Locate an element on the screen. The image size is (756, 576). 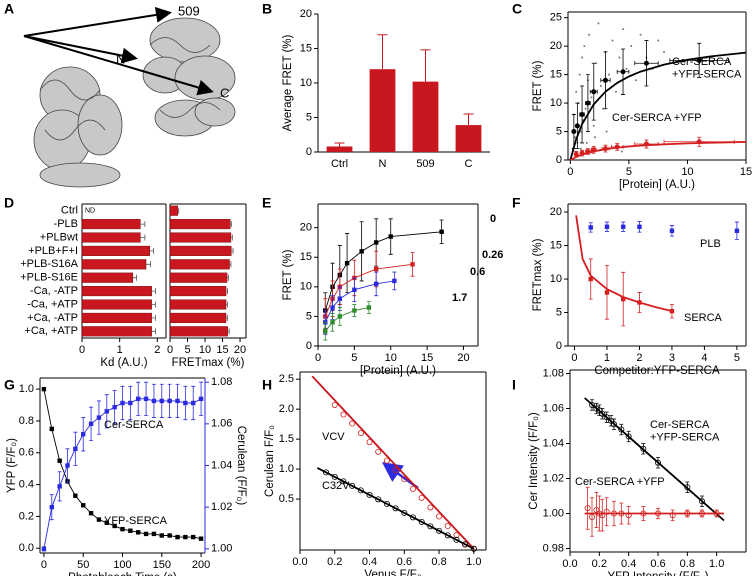
y-tick-label: 1.0 is located at coordinates (26, 389).